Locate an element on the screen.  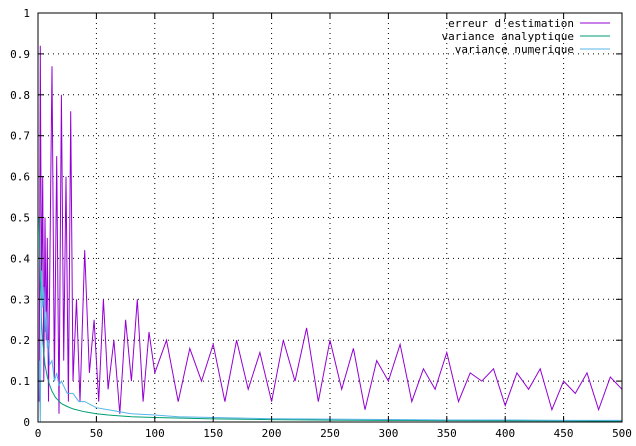
y-tick-label: 0.1 is located at coordinates (20, 381).